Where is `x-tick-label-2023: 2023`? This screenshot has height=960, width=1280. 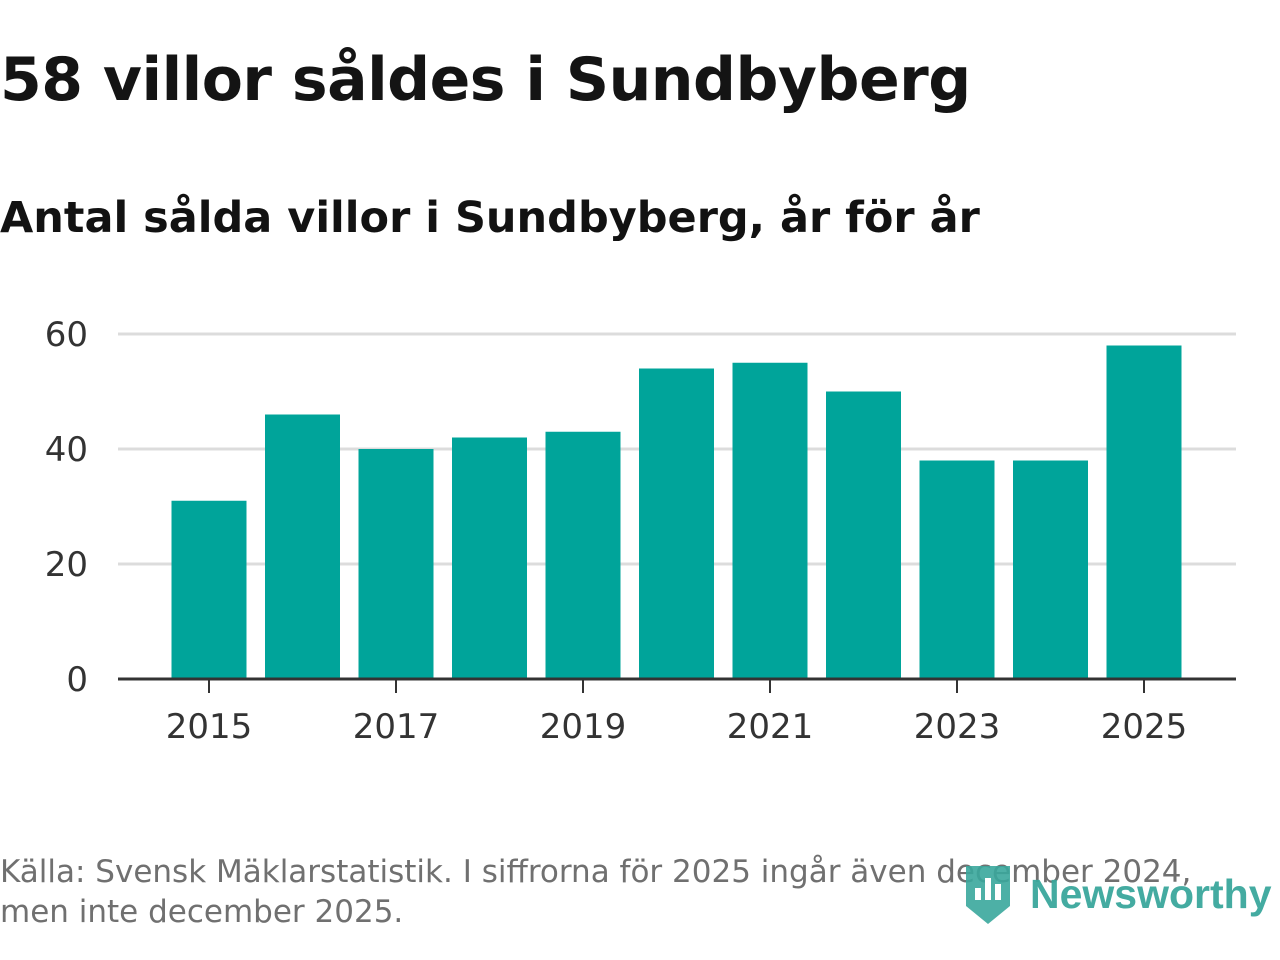 x-tick-label-2023: 2023 is located at coordinates (957, 727).